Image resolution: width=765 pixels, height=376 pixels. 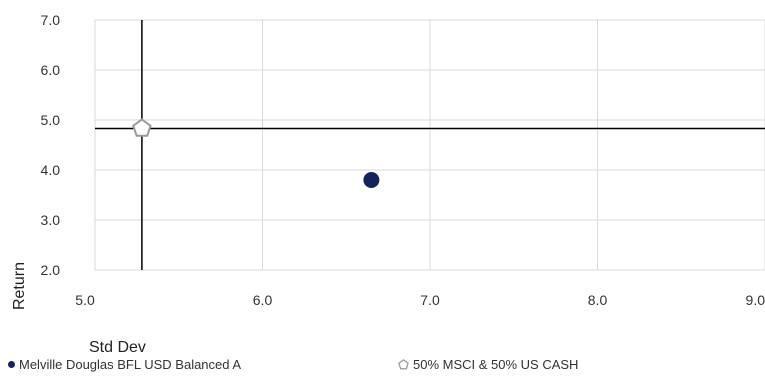 I want to click on data-point-benchmark, so click(x=142, y=127).